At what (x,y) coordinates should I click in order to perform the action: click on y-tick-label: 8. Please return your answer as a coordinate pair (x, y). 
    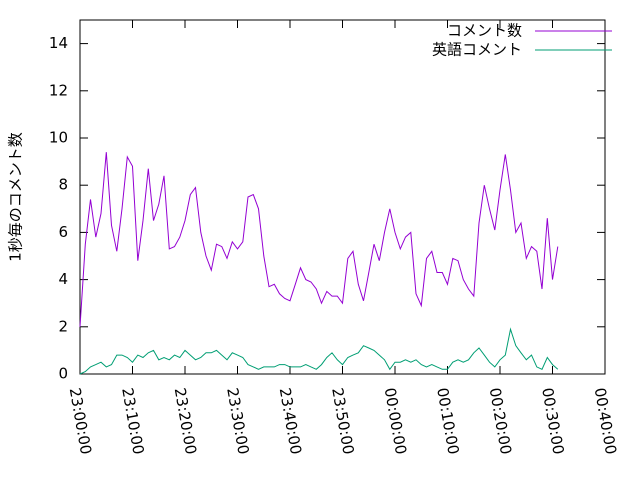
    Looking at the image, I should click on (63, 185).